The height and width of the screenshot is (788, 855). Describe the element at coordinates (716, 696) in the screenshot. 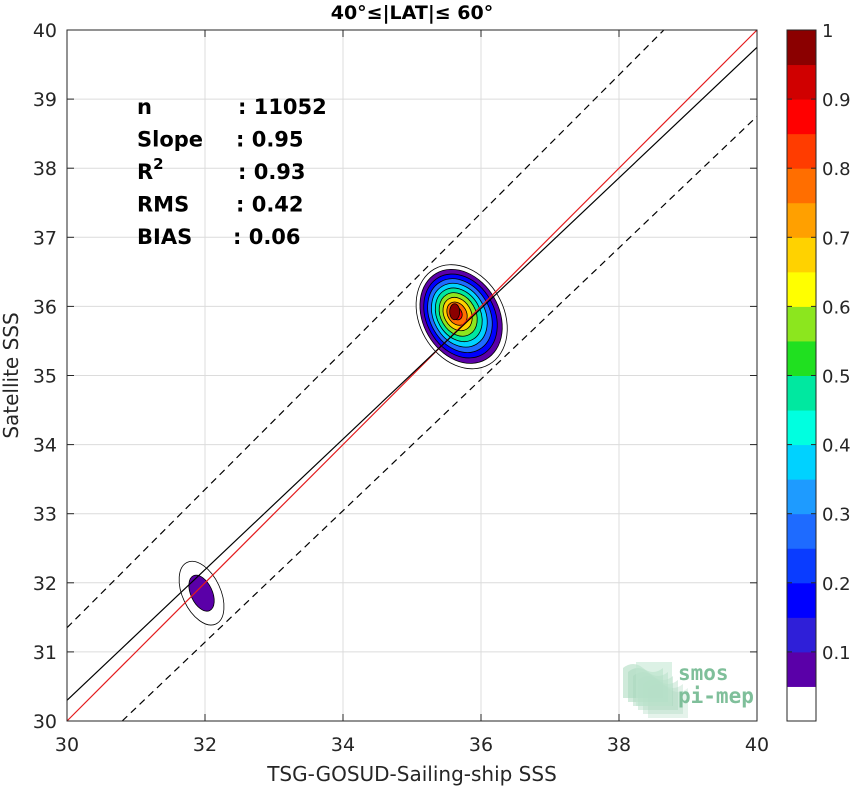

I see `logo-line2: pi-mep` at that location.